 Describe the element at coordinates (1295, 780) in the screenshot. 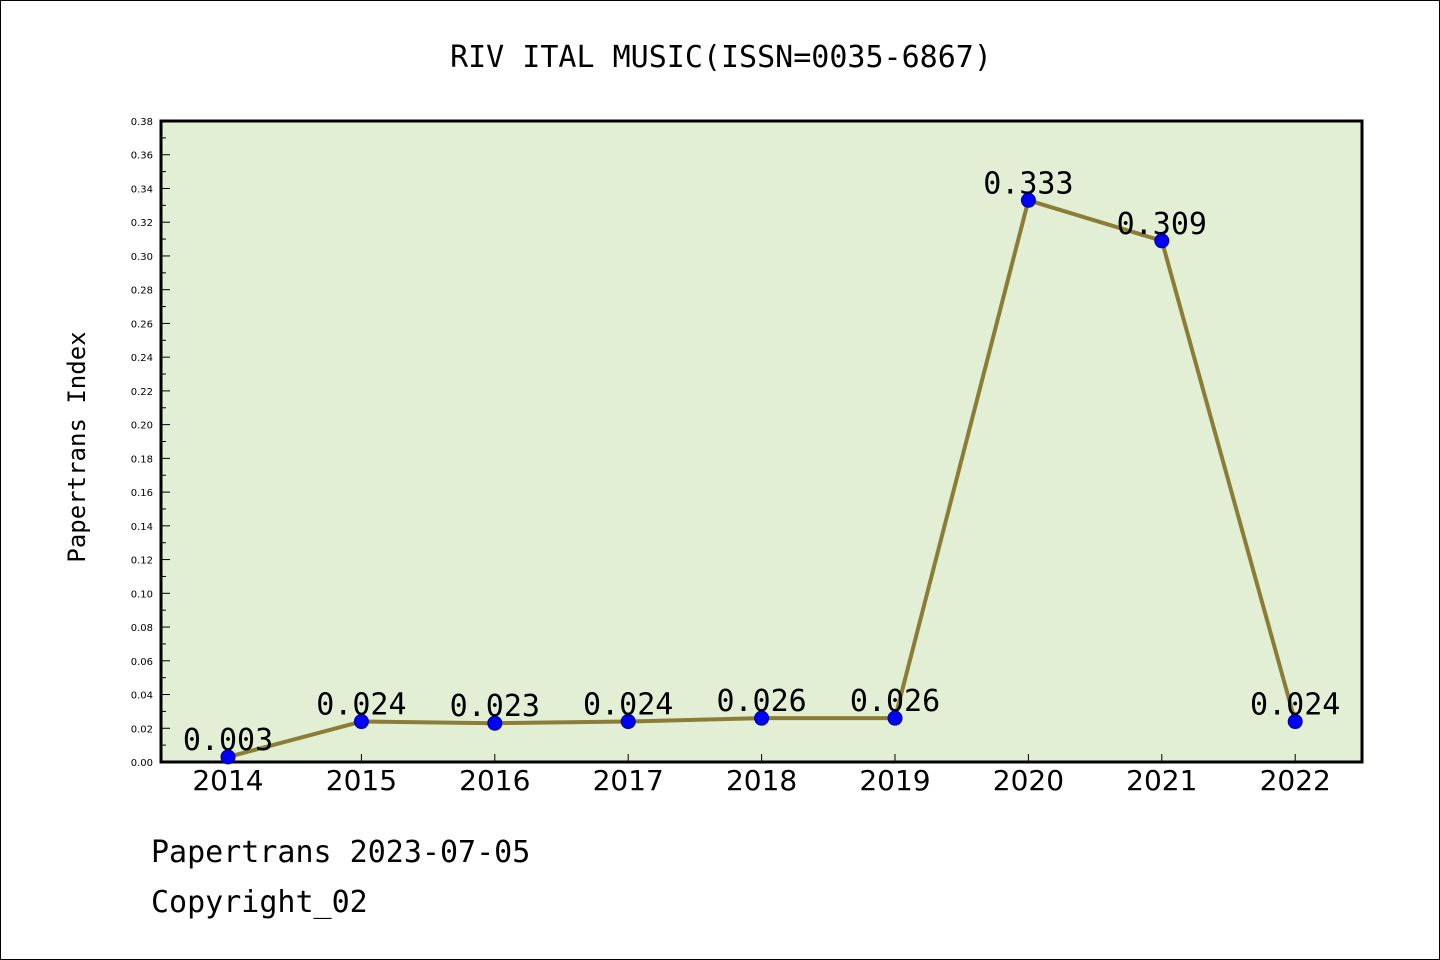

I see `x-tick-label: 2022` at that location.